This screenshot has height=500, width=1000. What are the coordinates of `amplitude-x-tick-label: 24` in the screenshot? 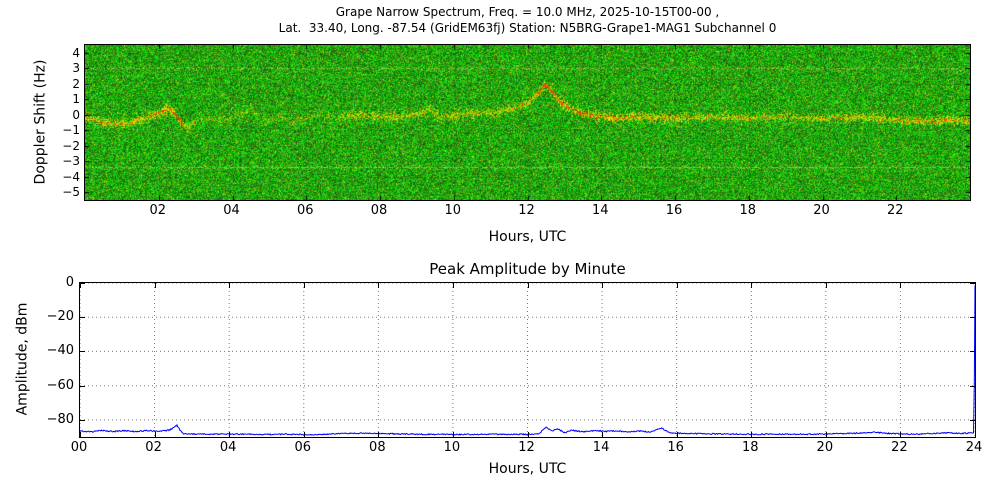 It's located at (974, 447).